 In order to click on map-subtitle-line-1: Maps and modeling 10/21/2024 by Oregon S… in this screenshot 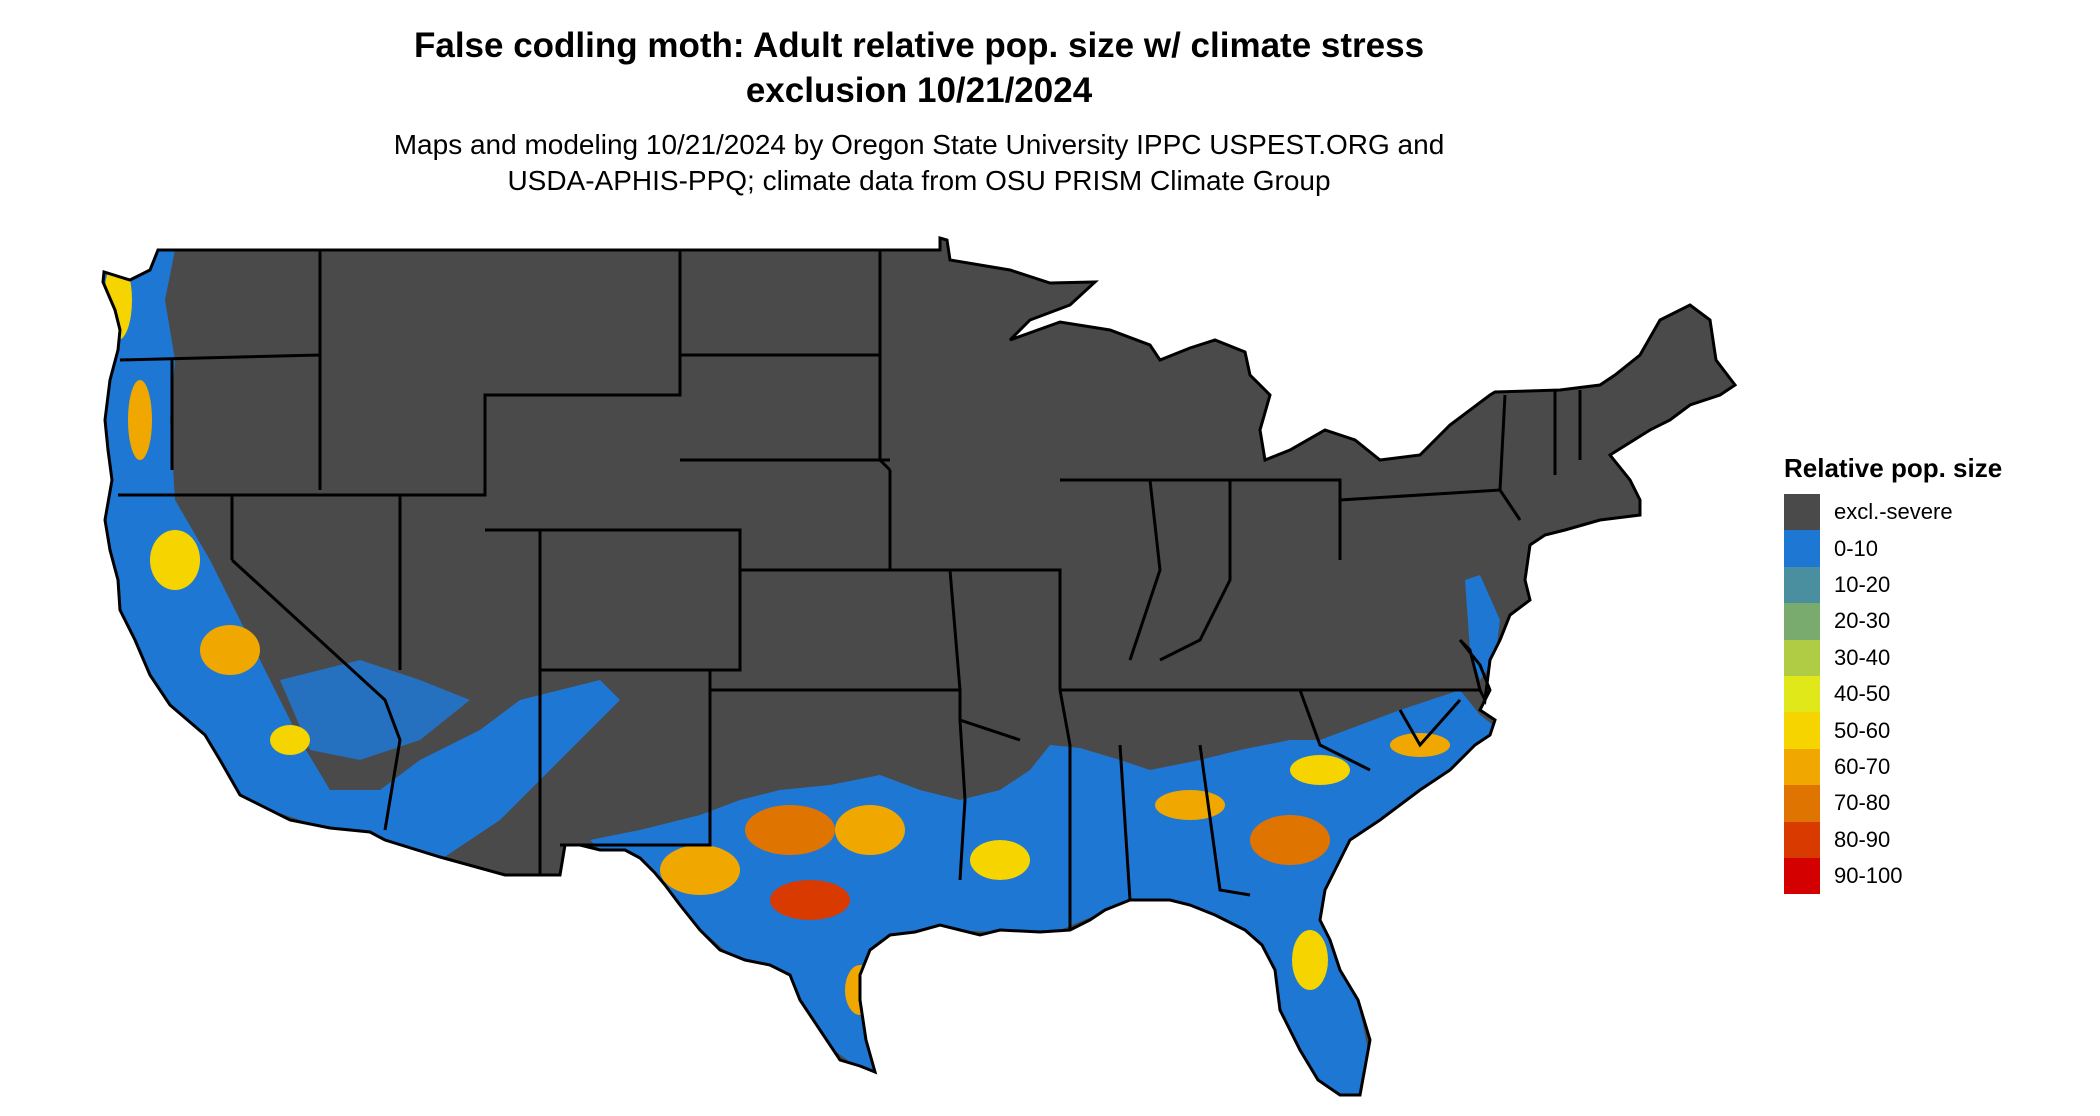, I will do `click(919, 144)`.